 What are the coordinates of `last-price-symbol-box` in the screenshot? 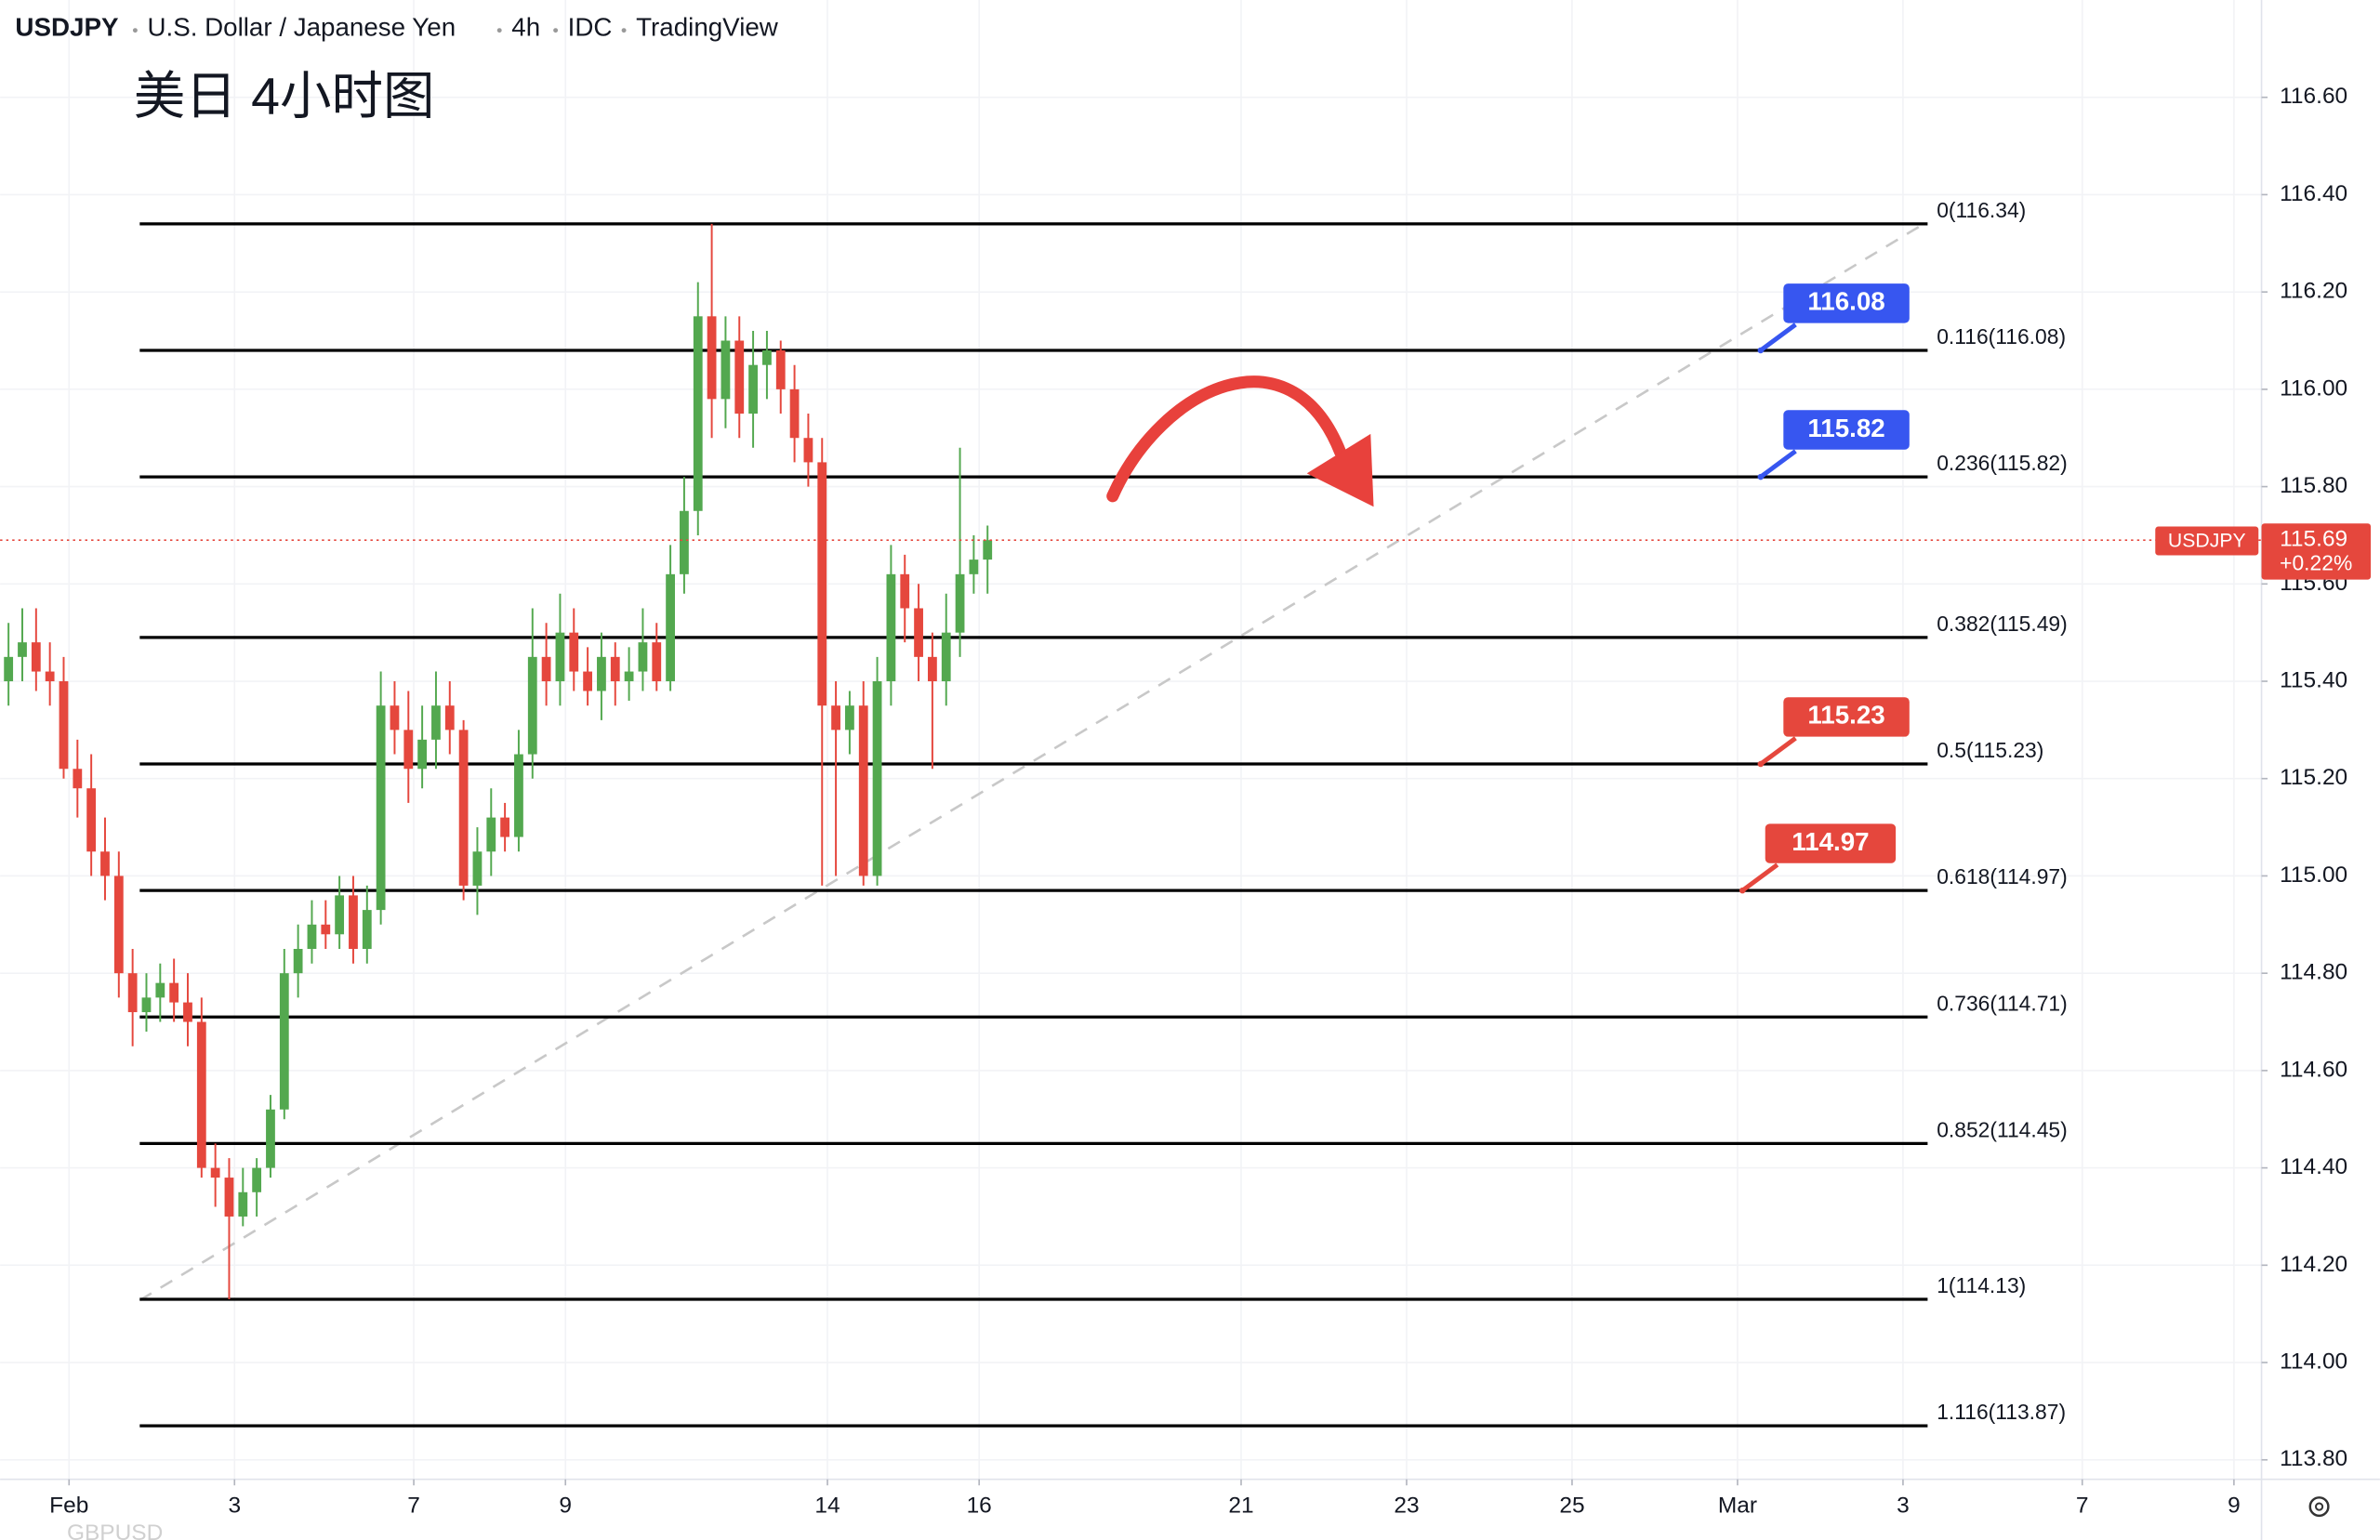 It's located at (2207, 541).